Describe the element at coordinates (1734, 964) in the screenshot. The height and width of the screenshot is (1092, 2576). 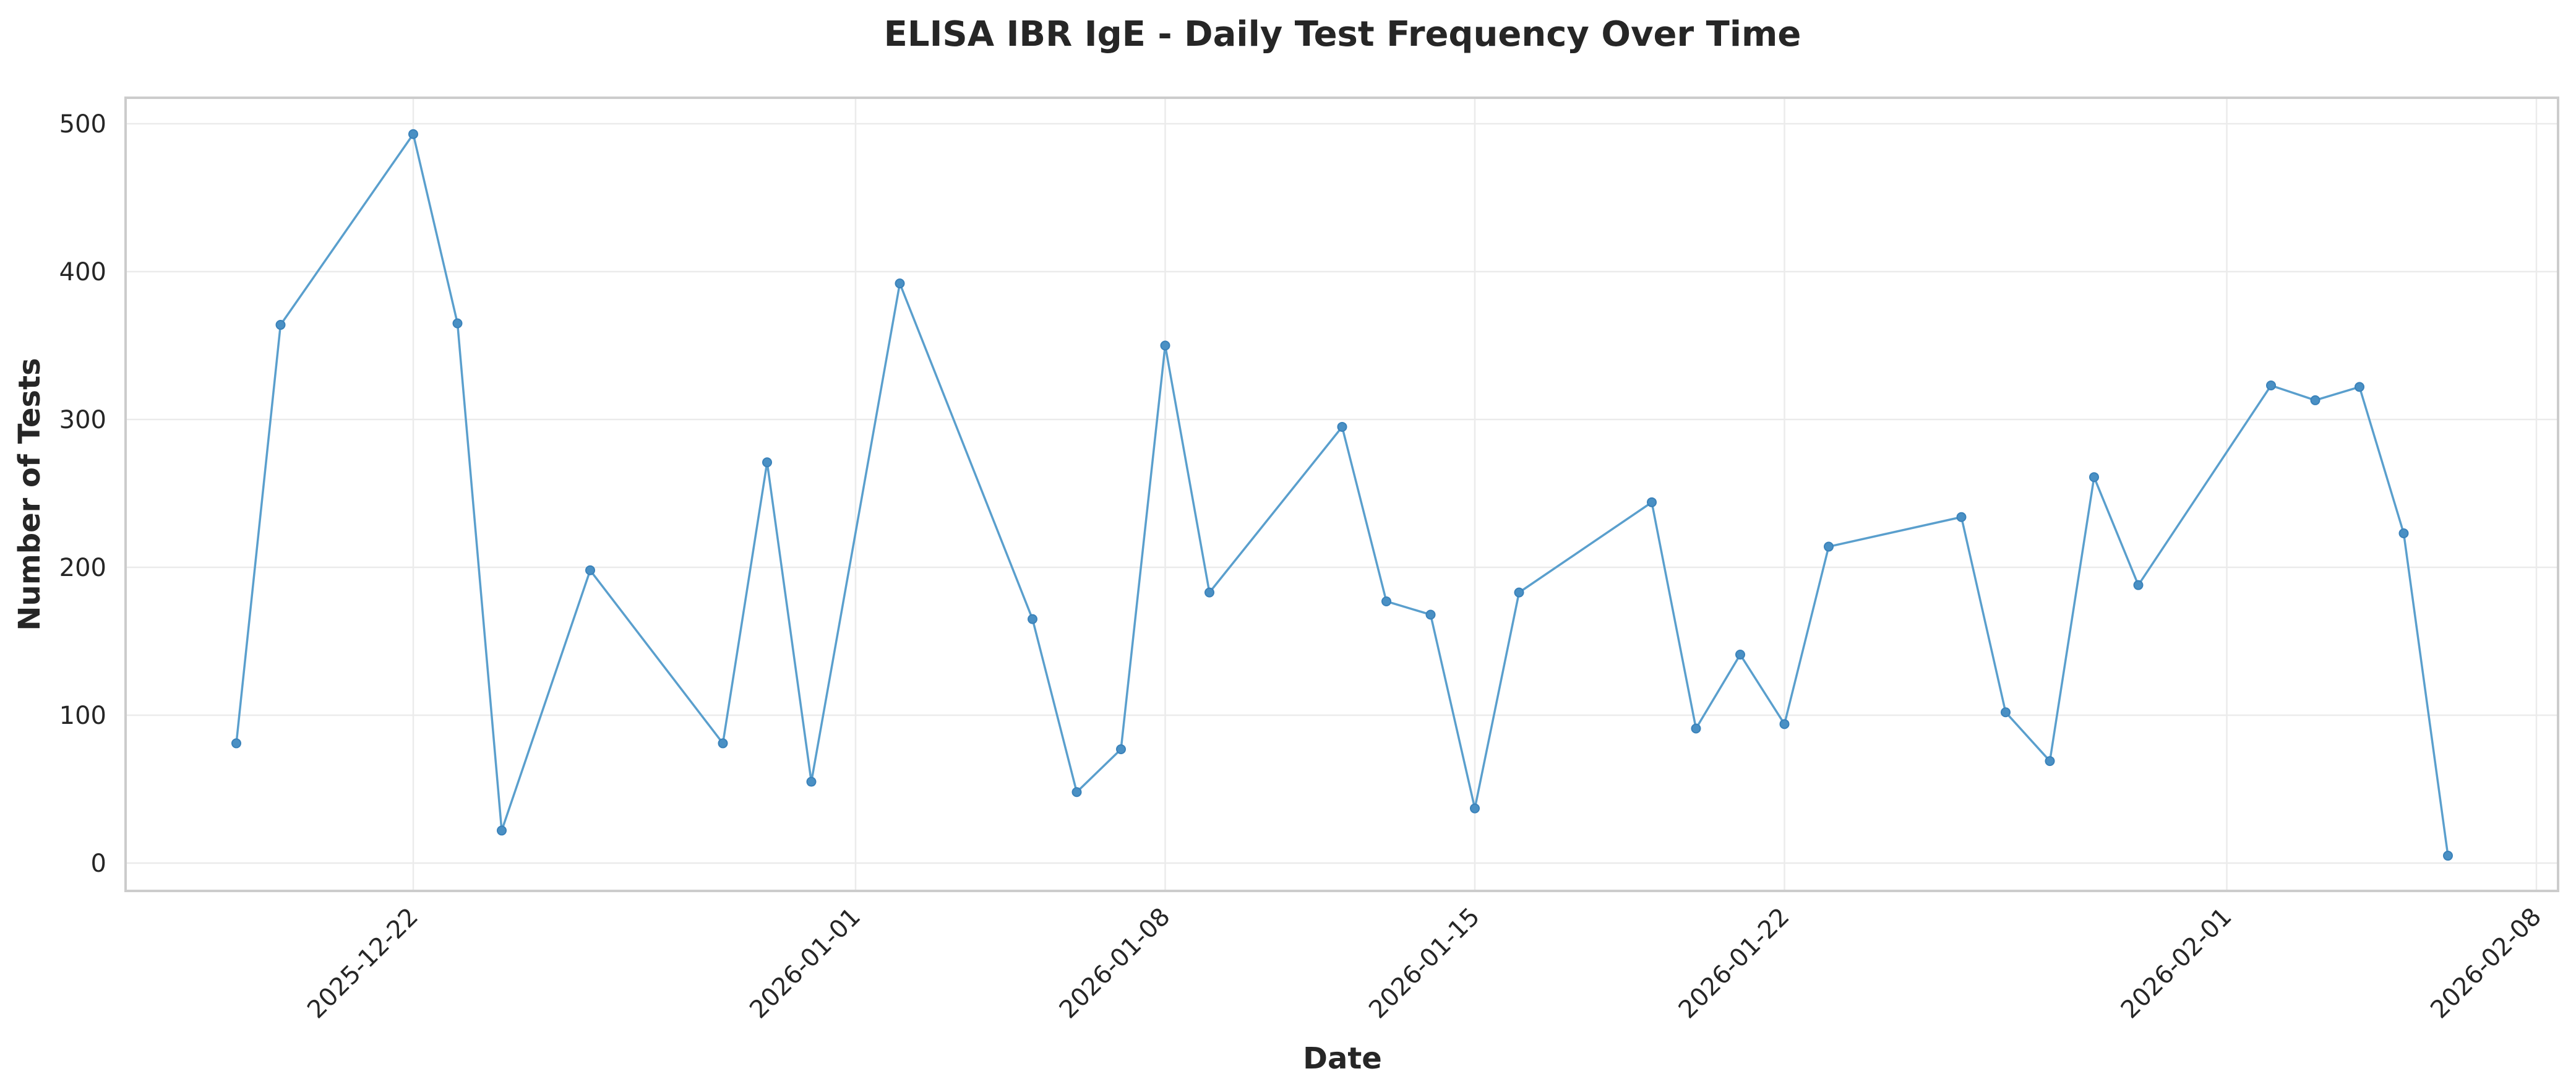
I see `x-tick-label: 2026-01-22` at that location.